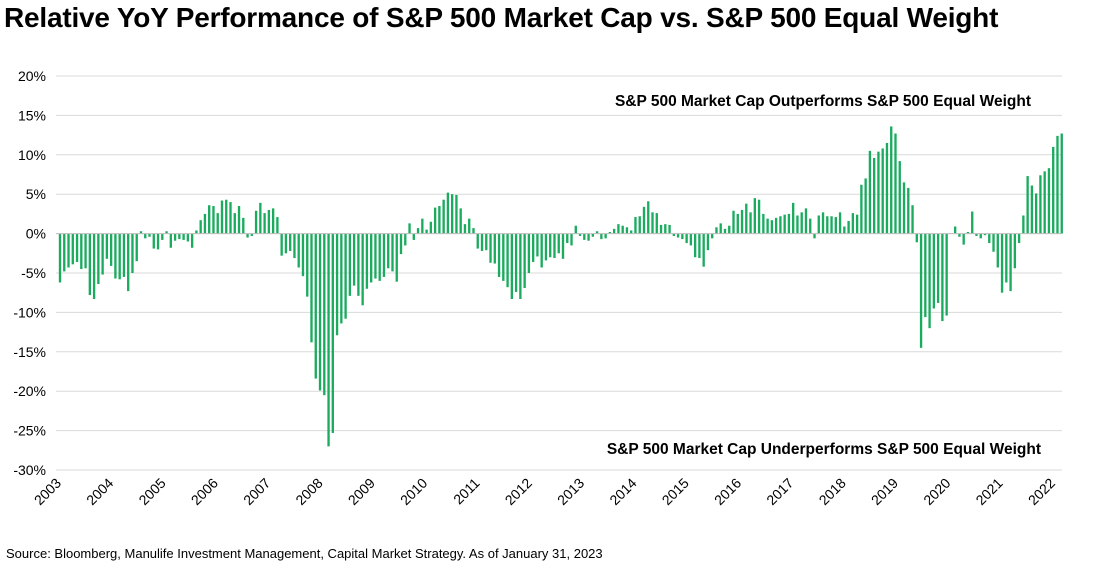  Describe the element at coordinates (884, 491) in the screenshot. I see `x-tick-label: 2019` at that location.